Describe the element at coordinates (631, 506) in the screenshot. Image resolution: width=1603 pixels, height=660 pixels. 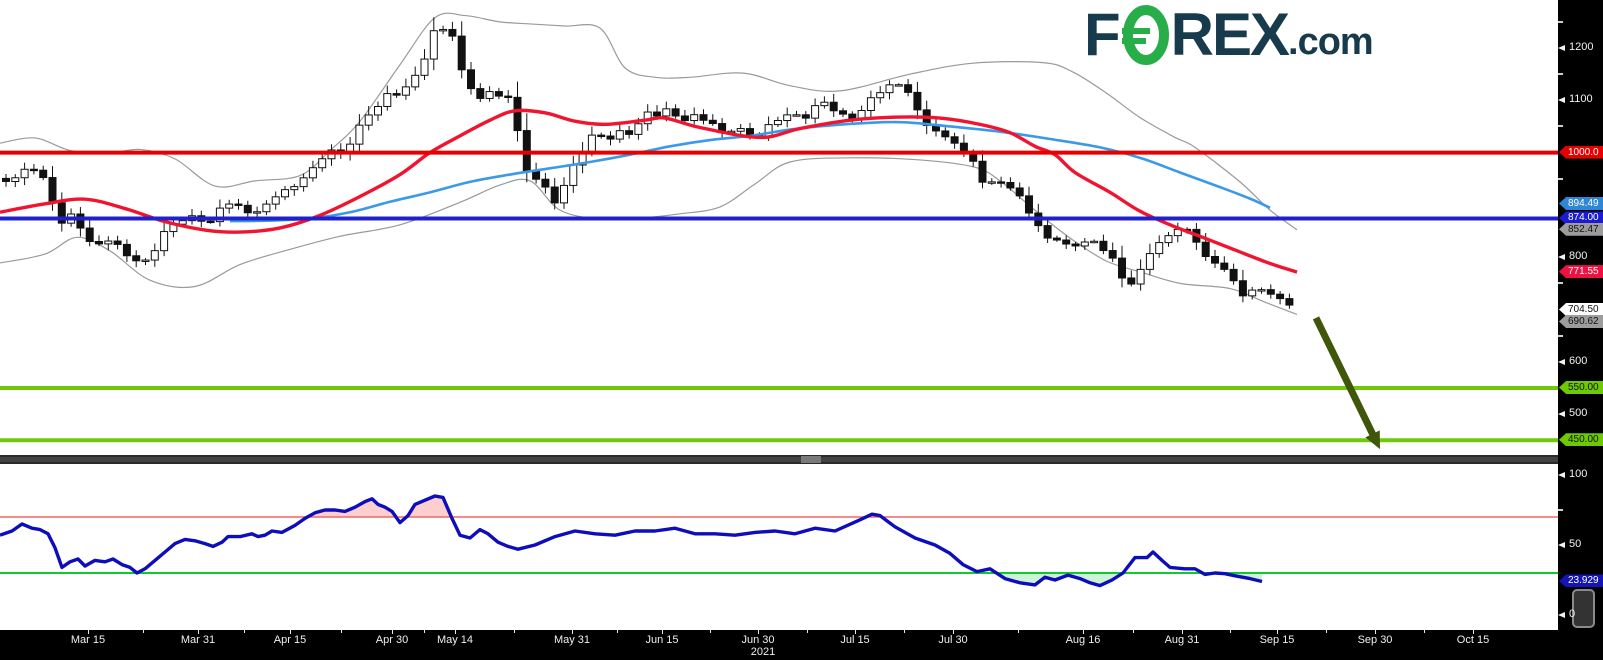
I see `rsi-overbought-fill` at that location.